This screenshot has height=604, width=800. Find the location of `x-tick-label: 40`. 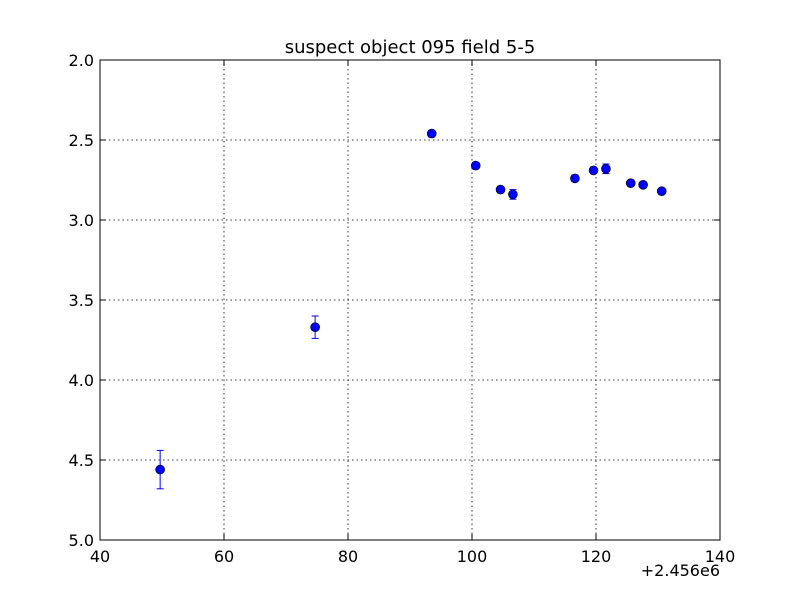

x-tick-label: 40 is located at coordinates (100, 556).